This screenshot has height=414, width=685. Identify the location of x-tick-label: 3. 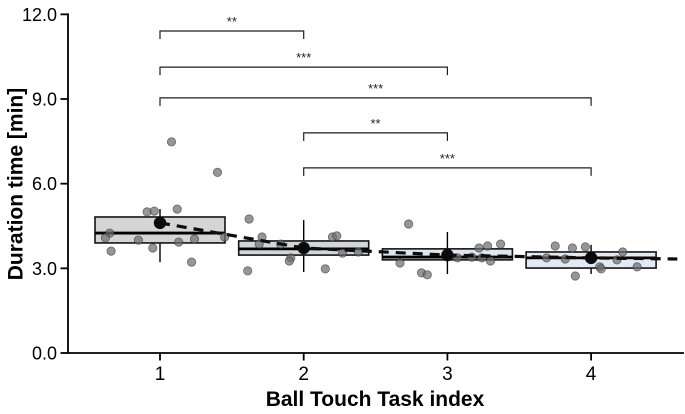
(447, 374).